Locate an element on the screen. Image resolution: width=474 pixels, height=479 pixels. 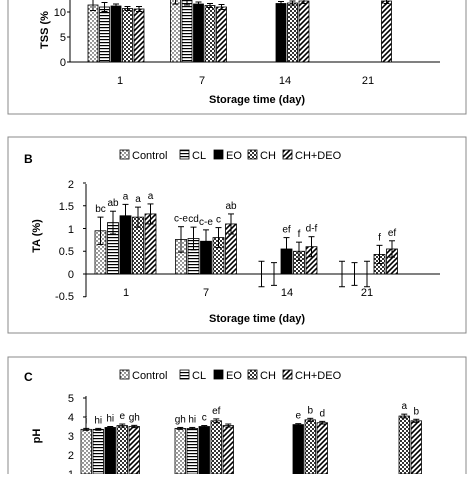
panel-c-ytick-3: 4 is located at coordinates (71, 418).